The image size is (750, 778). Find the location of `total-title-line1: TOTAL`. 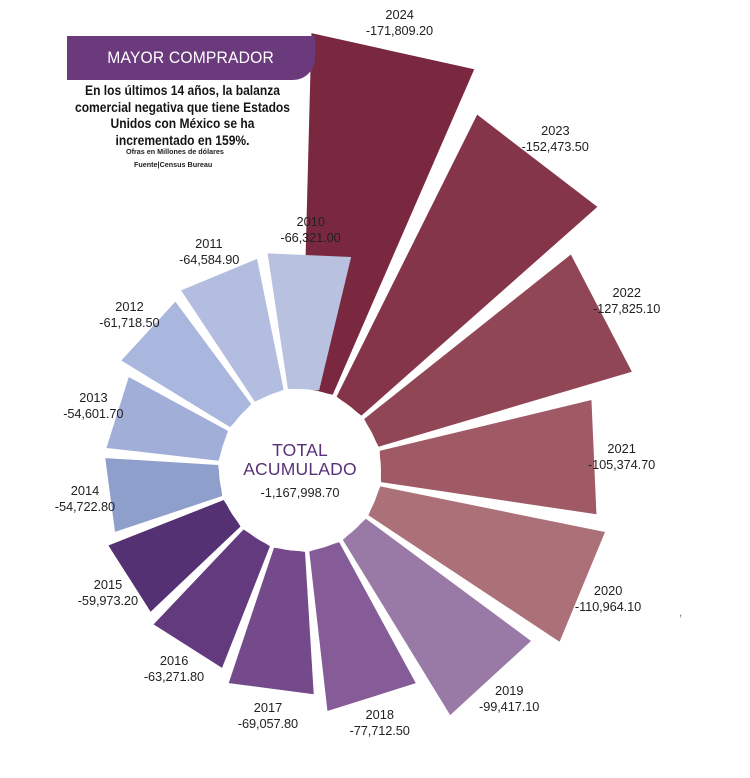

total-title-line1: TOTAL is located at coordinates (300, 450).